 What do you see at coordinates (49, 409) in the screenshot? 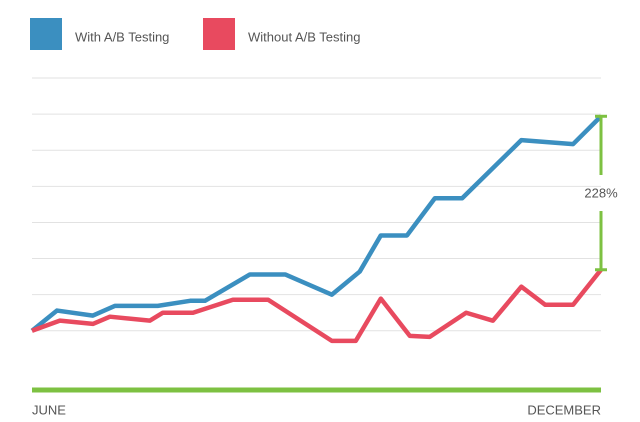
I see `x-tick-label: JUNE` at bounding box center [49, 409].